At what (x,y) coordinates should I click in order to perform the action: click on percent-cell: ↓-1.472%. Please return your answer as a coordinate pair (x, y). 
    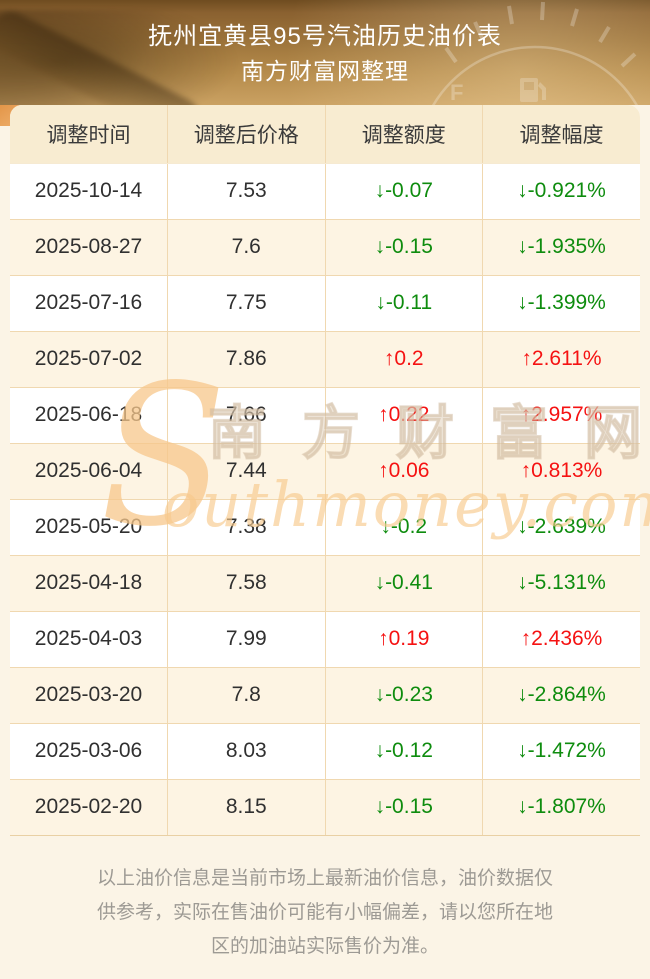
    Looking at the image, I should click on (561, 751).